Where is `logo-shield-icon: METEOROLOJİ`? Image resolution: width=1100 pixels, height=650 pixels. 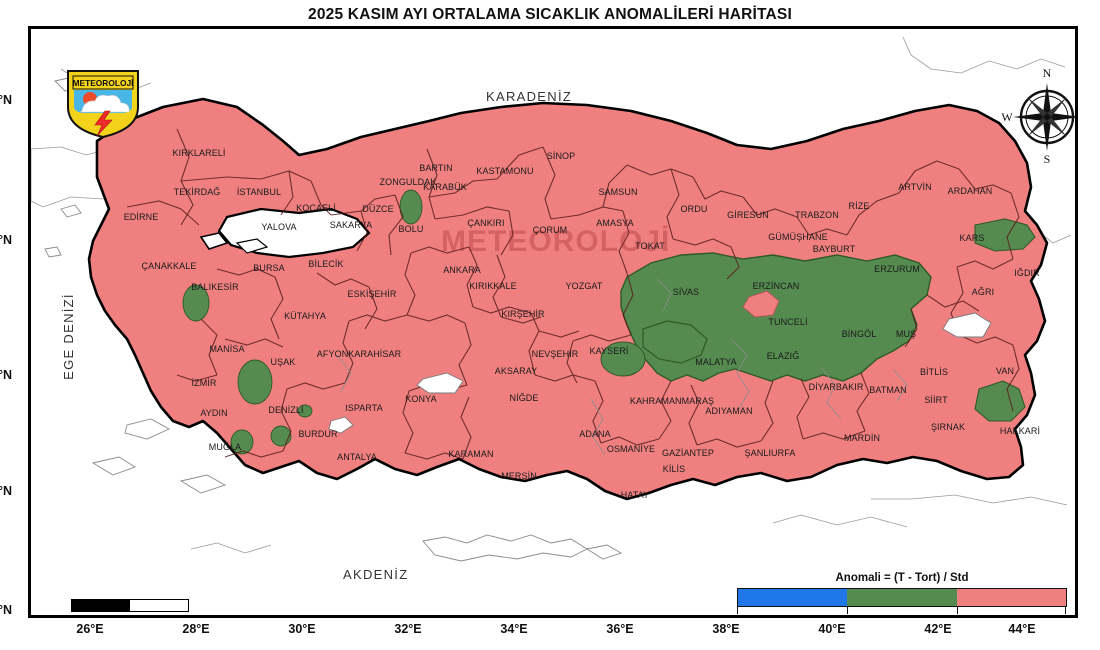
logo-shield-icon: METEOROLOJİ is located at coordinates (103, 104).